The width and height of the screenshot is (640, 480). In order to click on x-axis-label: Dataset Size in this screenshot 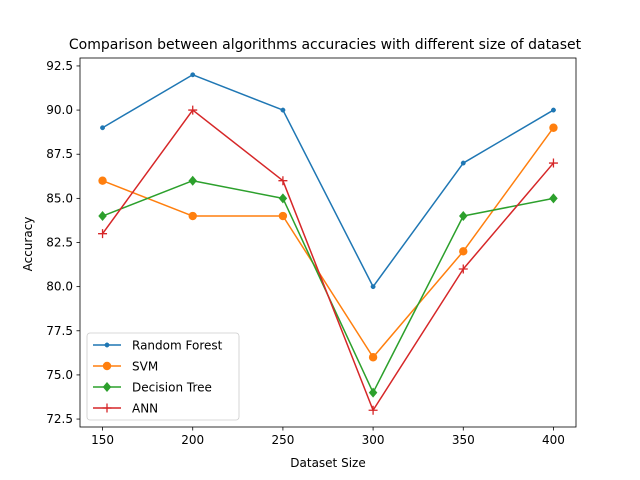, I will do `click(327, 463)`.